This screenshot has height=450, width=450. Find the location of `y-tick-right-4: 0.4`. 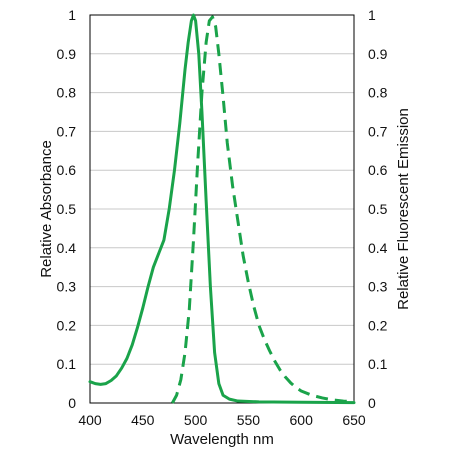

y-tick-right-4: 0.4 is located at coordinates (378, 248).